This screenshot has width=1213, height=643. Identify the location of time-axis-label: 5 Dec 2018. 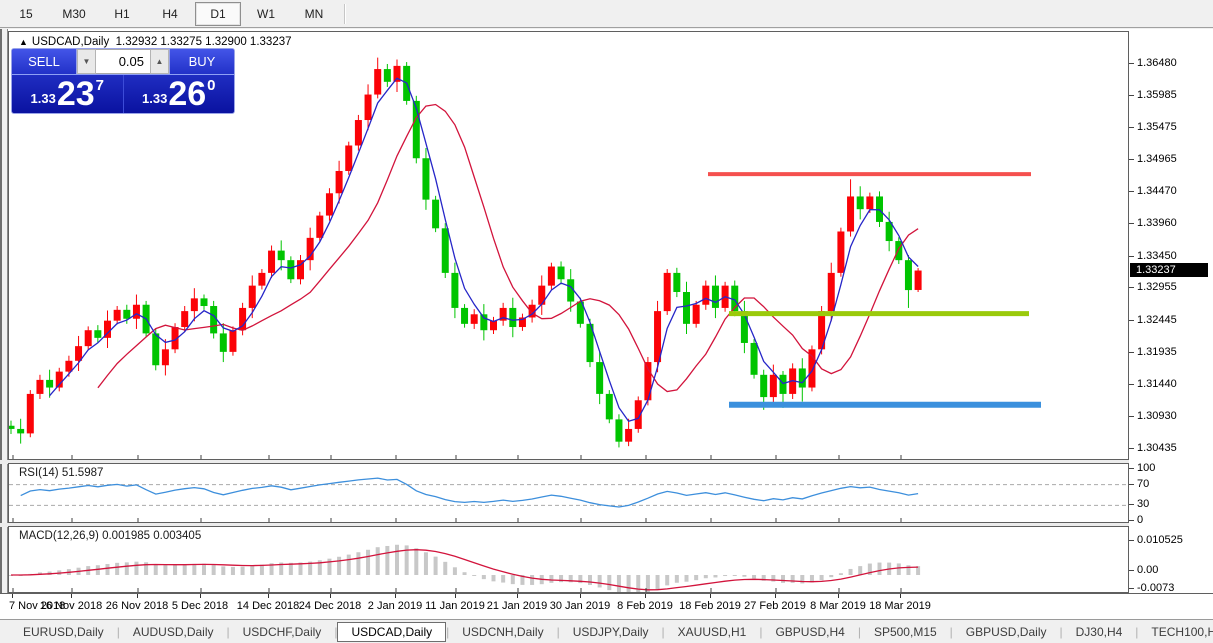
(200, 606).